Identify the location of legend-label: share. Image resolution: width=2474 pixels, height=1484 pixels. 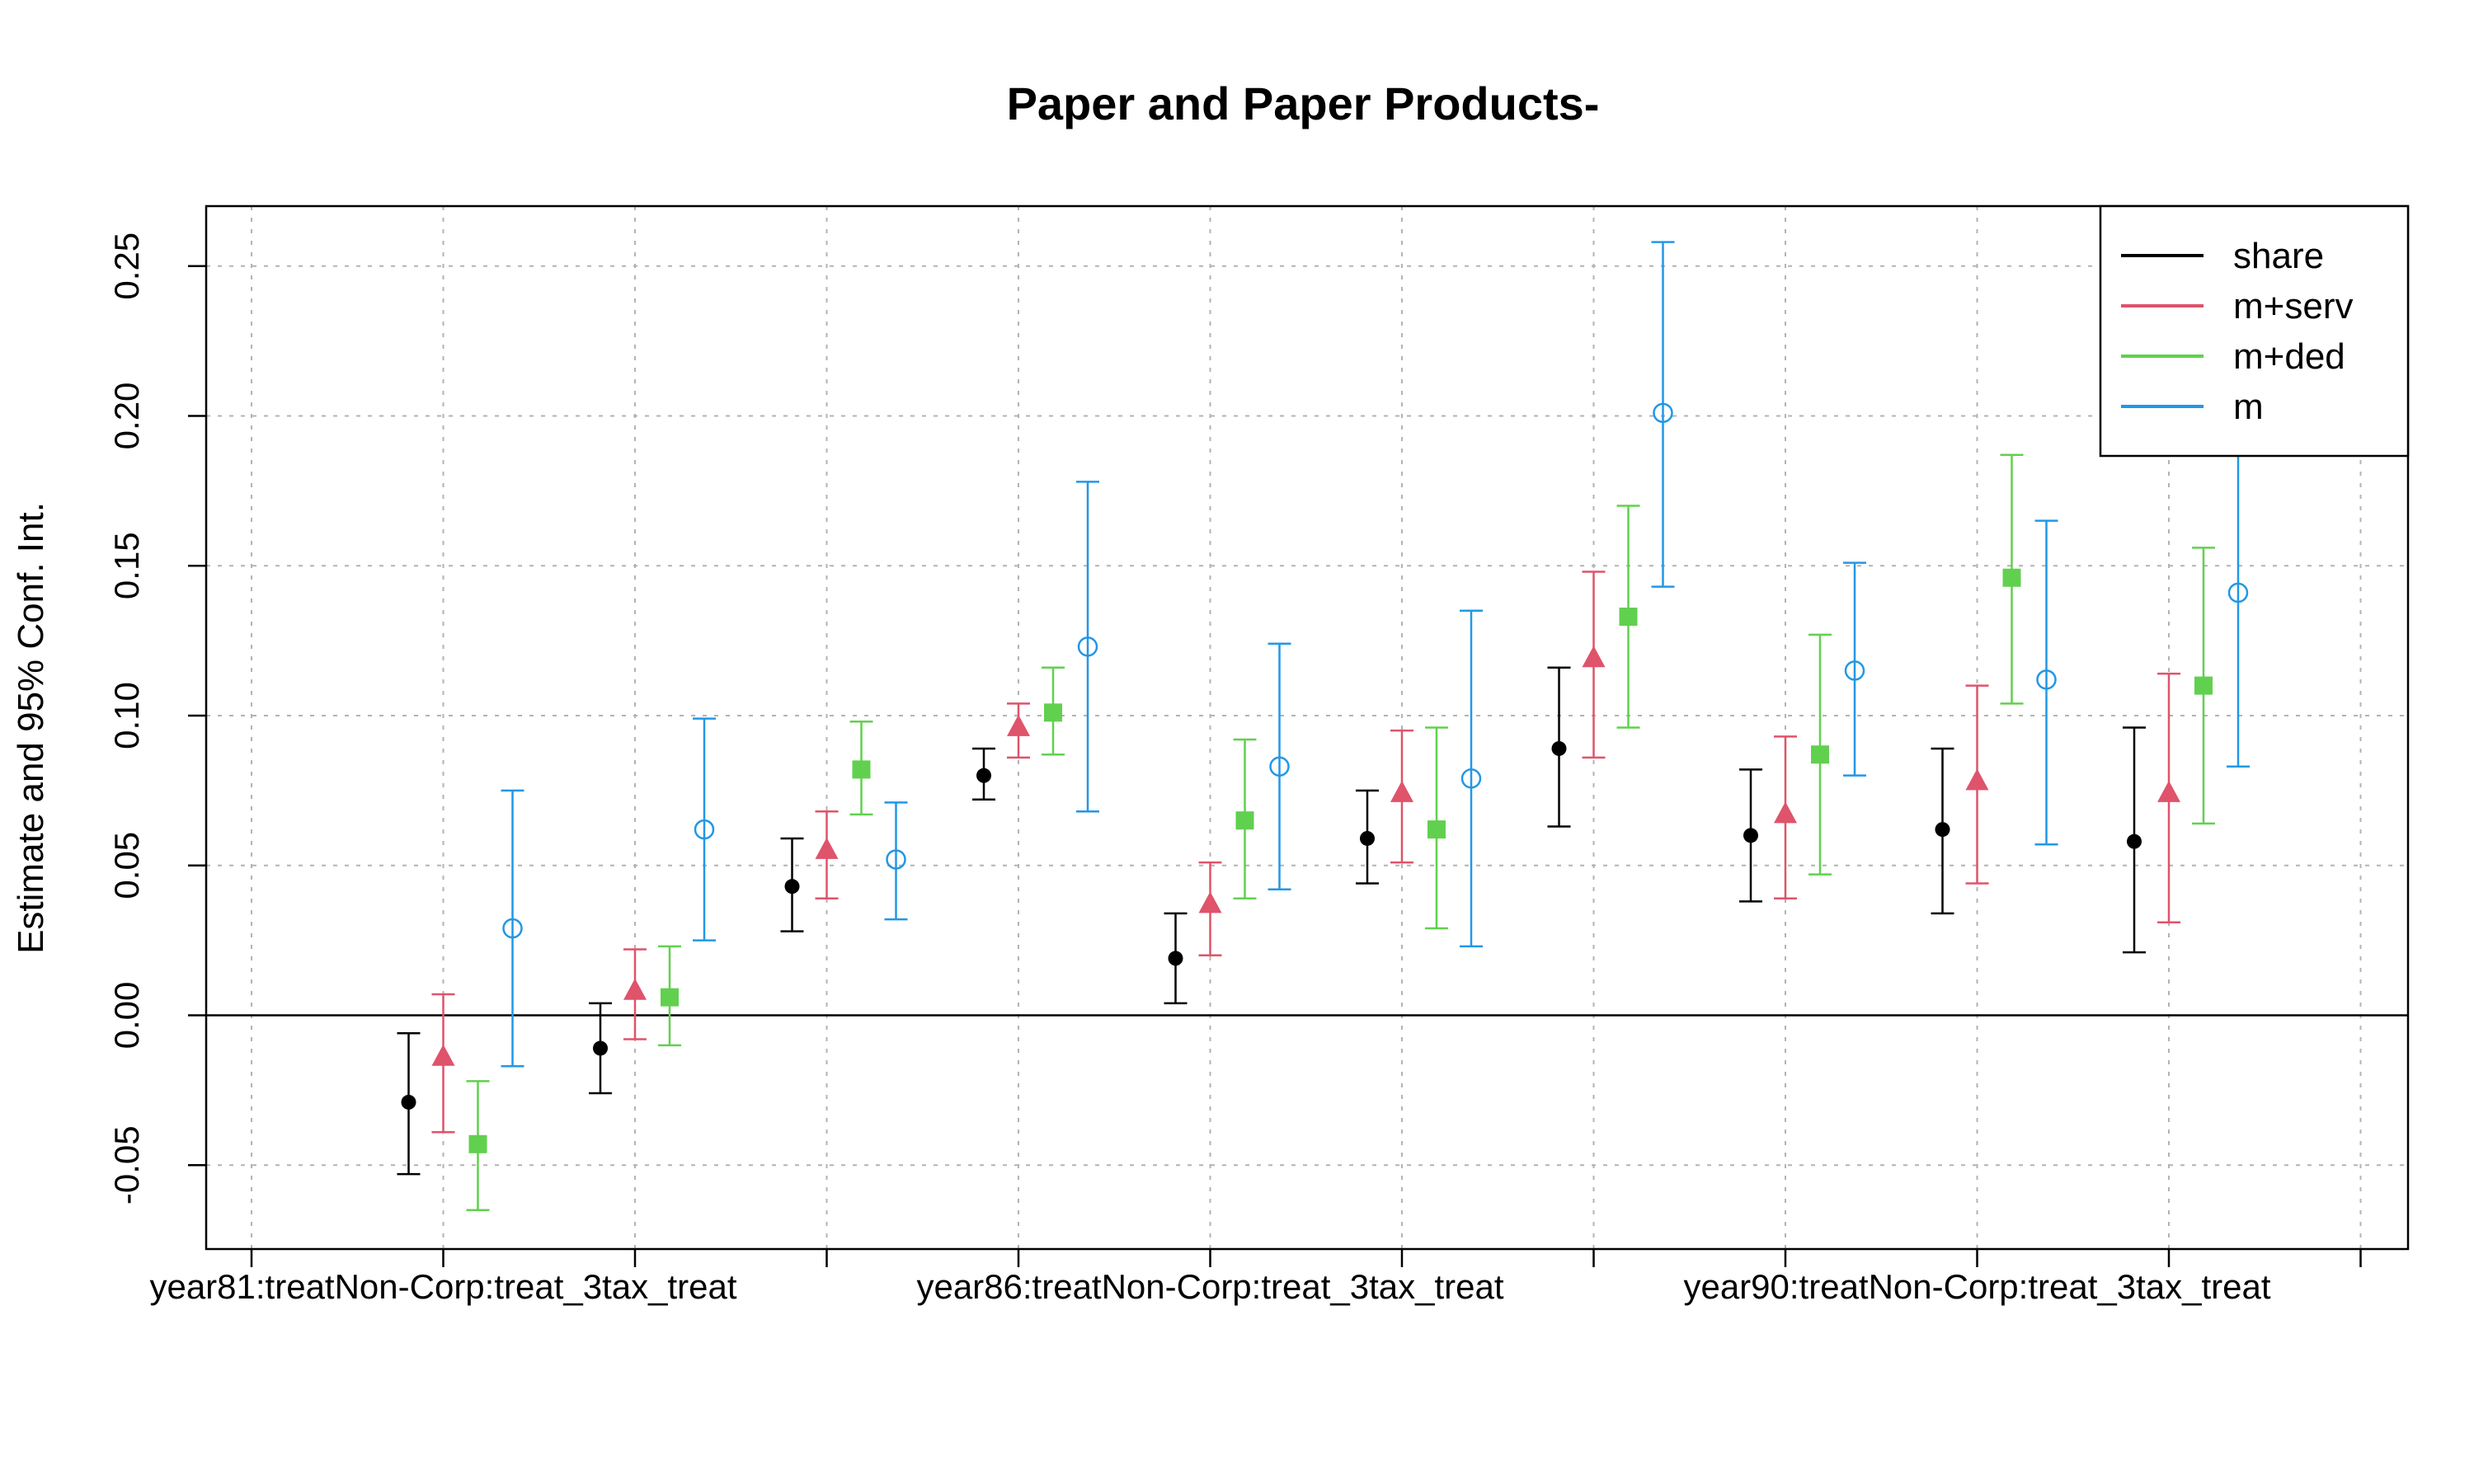
(2278, 256).